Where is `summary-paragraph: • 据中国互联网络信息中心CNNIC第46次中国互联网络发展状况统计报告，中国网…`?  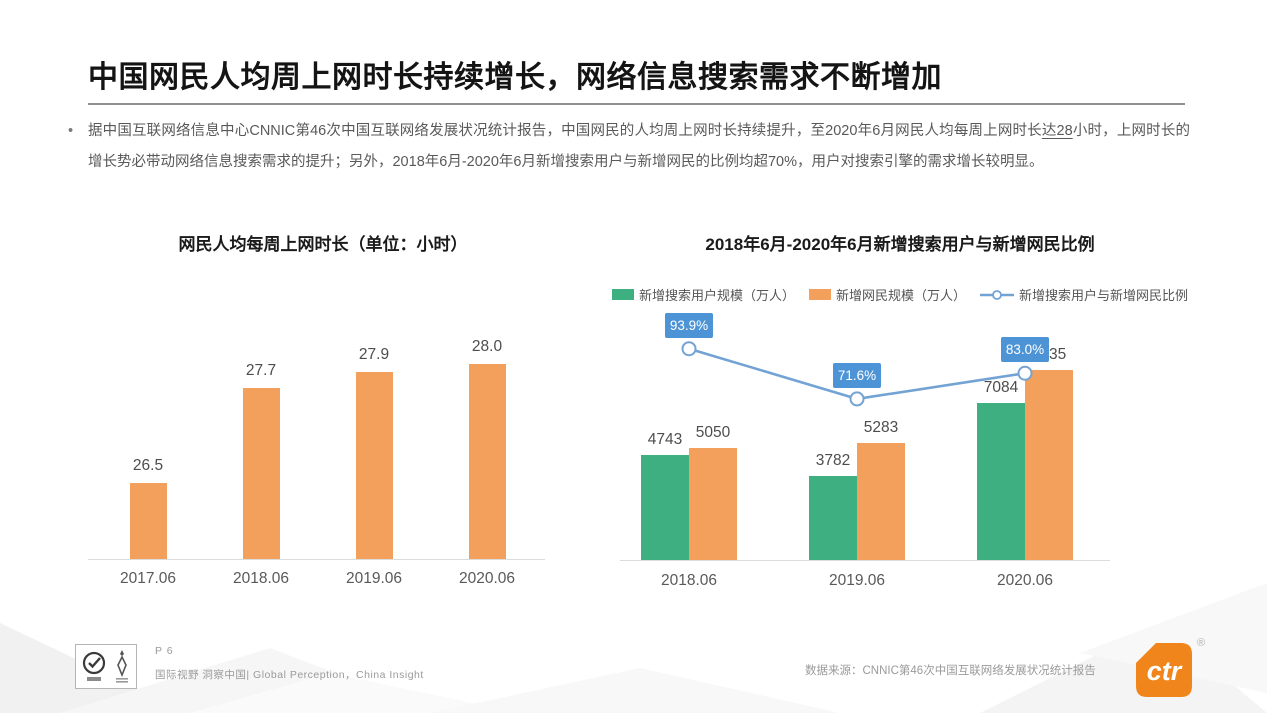 summary-paragraph: • 据中国互联网络信息中心CNNIC第46次中国互联网络发展状况统计报告，中国网… is located at coordinates (629, 147).